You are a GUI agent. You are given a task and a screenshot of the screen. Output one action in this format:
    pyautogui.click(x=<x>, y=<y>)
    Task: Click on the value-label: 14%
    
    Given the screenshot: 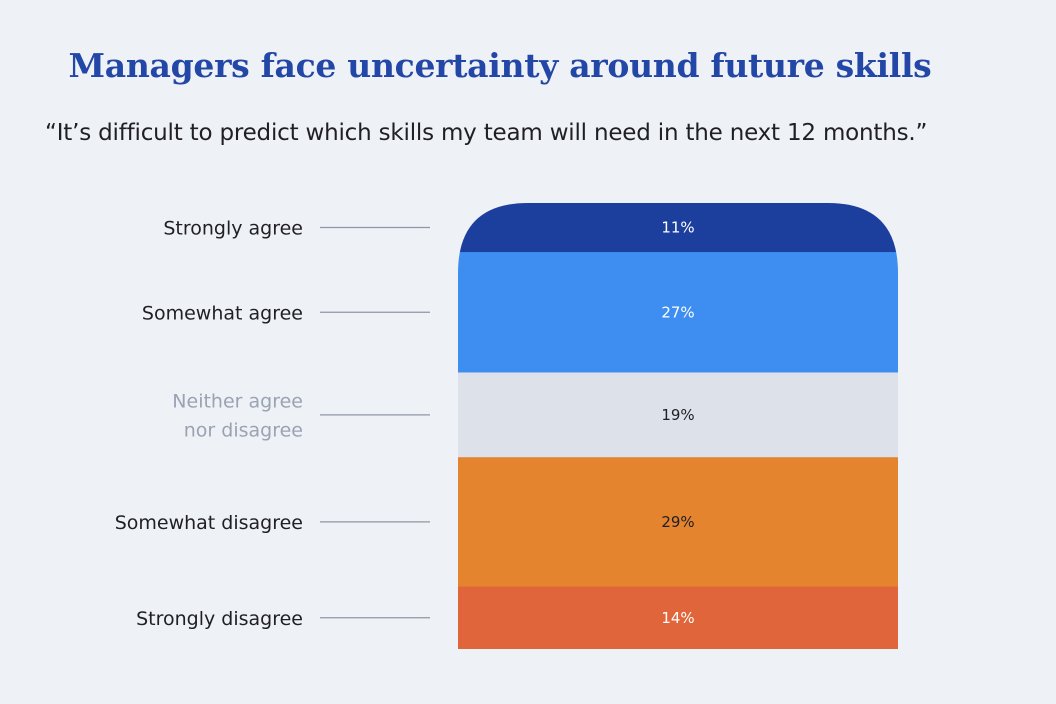 What is the action you would take?
    pyautogui.click(x=677, y=618)
    